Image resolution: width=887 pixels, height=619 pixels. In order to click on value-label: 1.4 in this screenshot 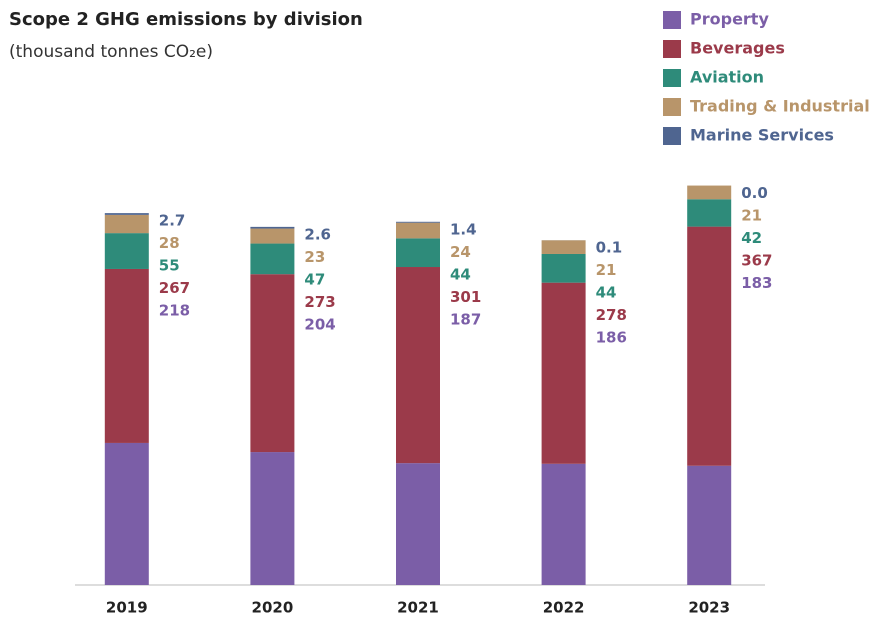, I will do `click(463, 229)`.